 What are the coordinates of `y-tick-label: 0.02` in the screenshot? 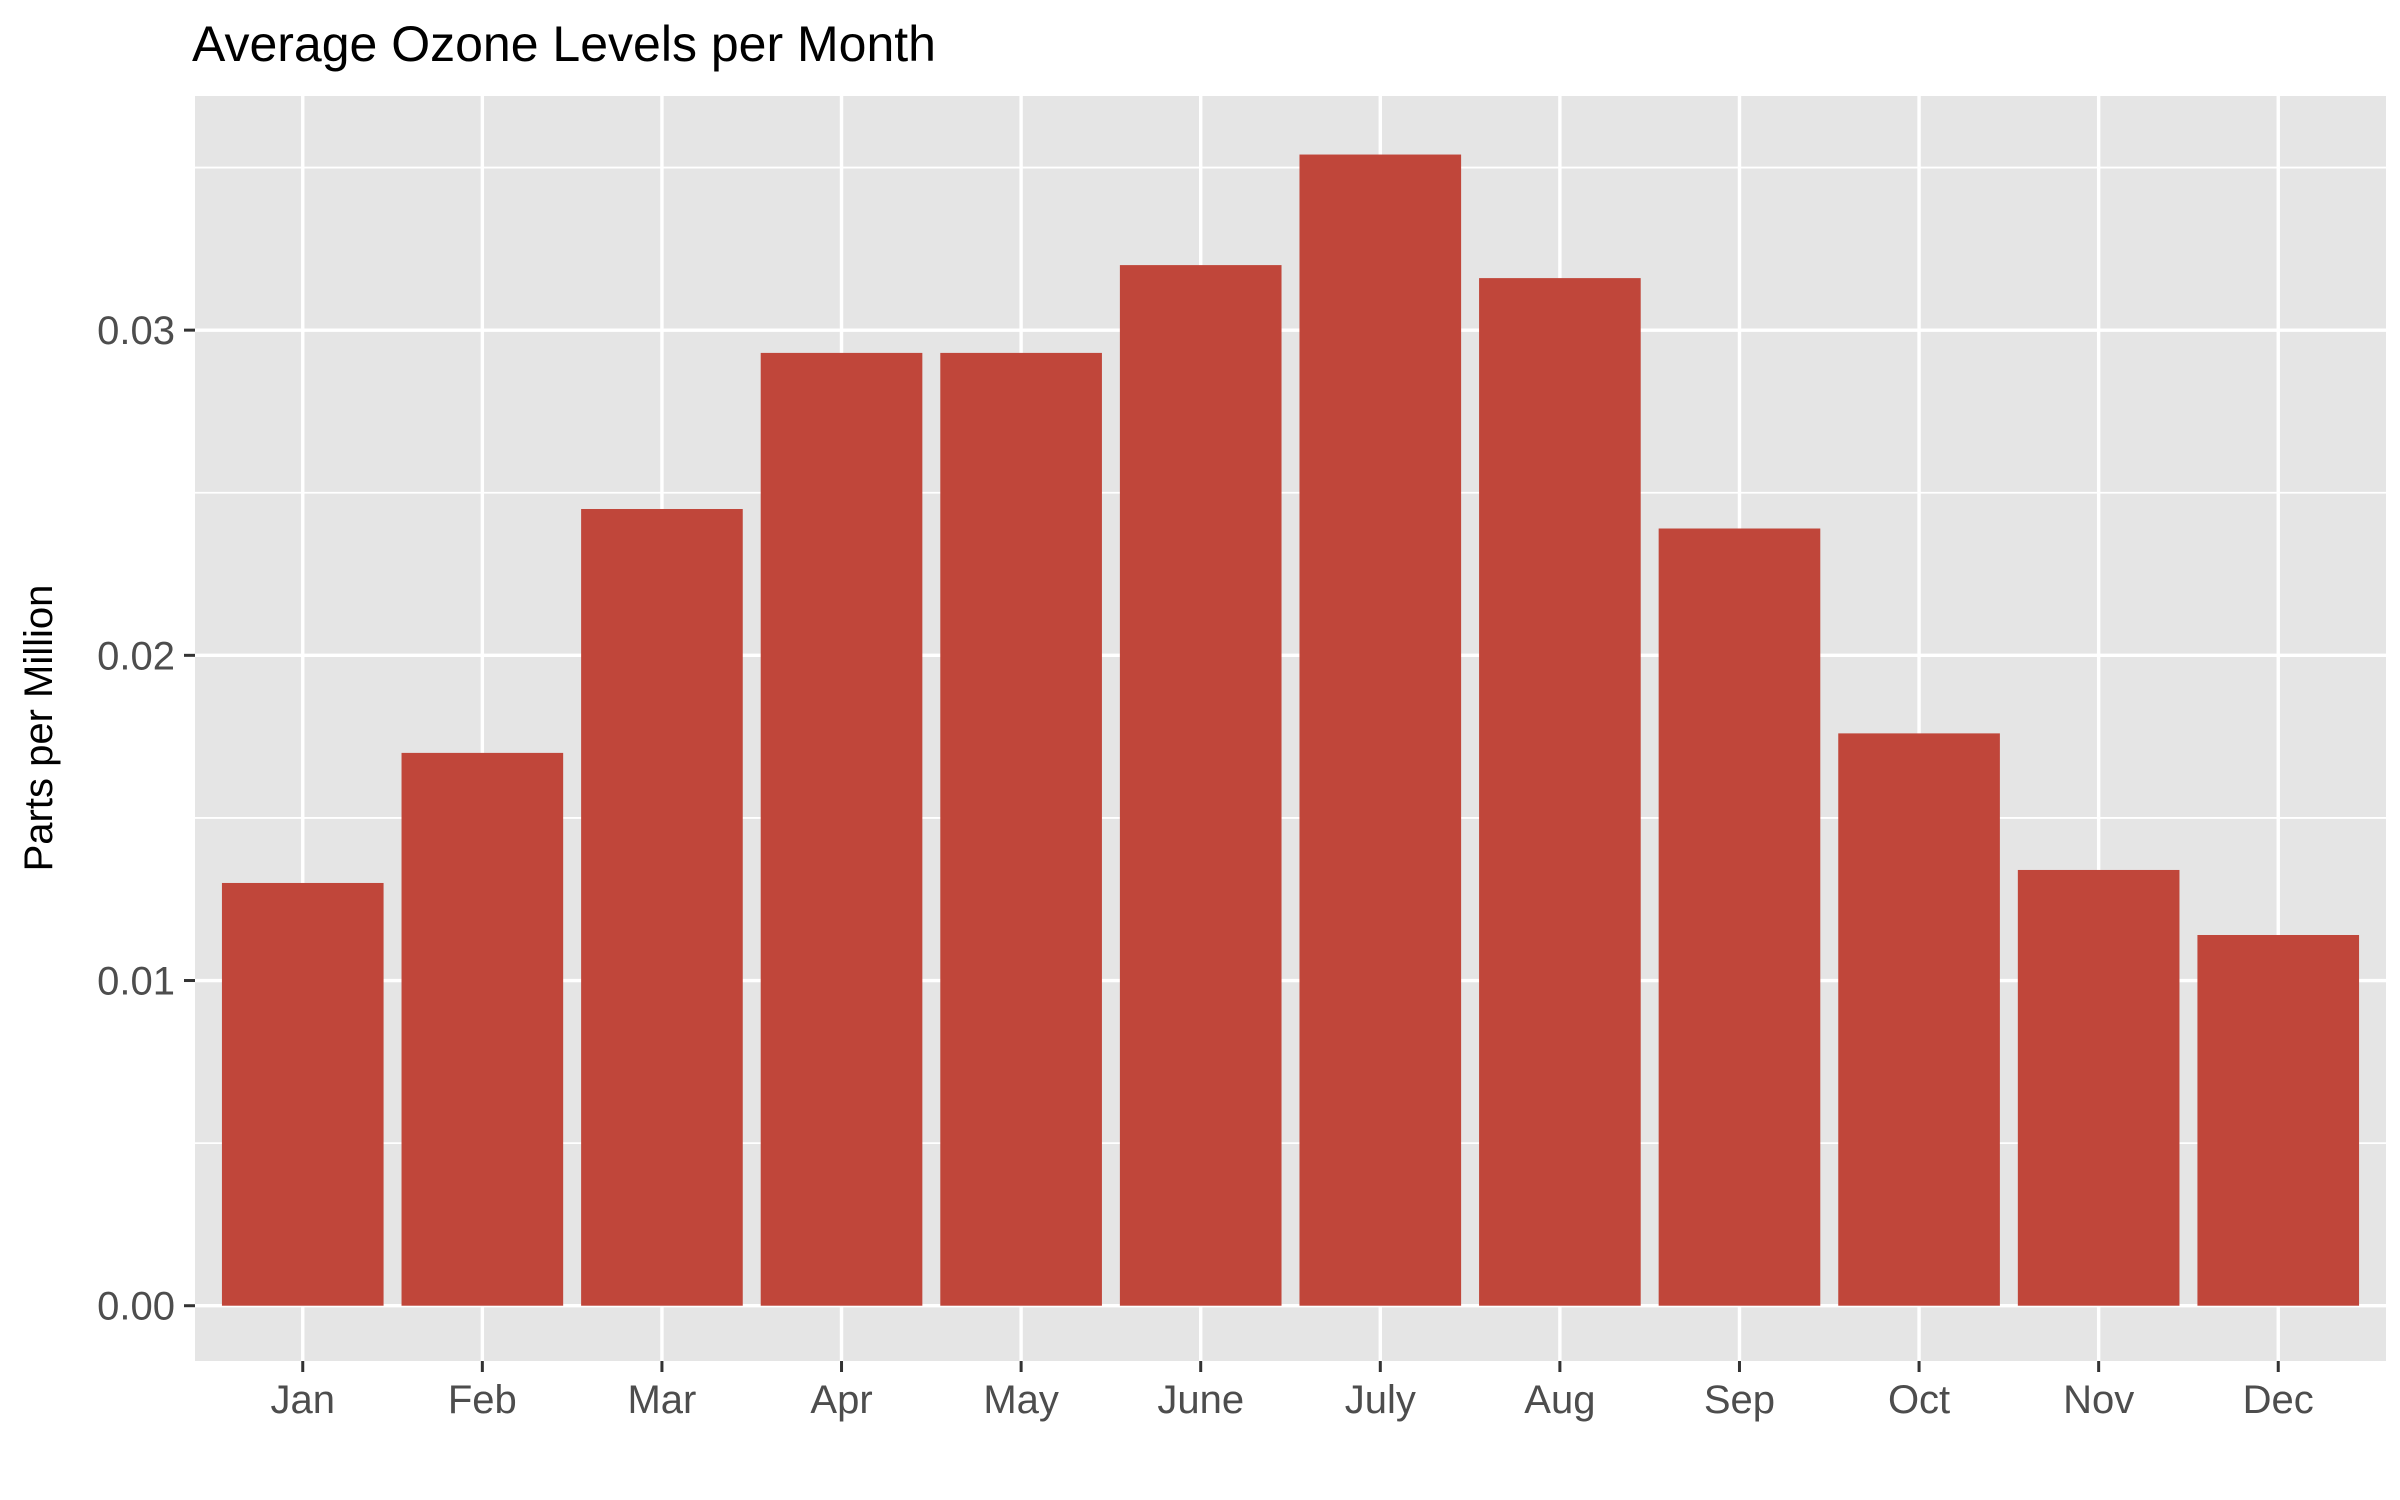 It's located at (136, 656).